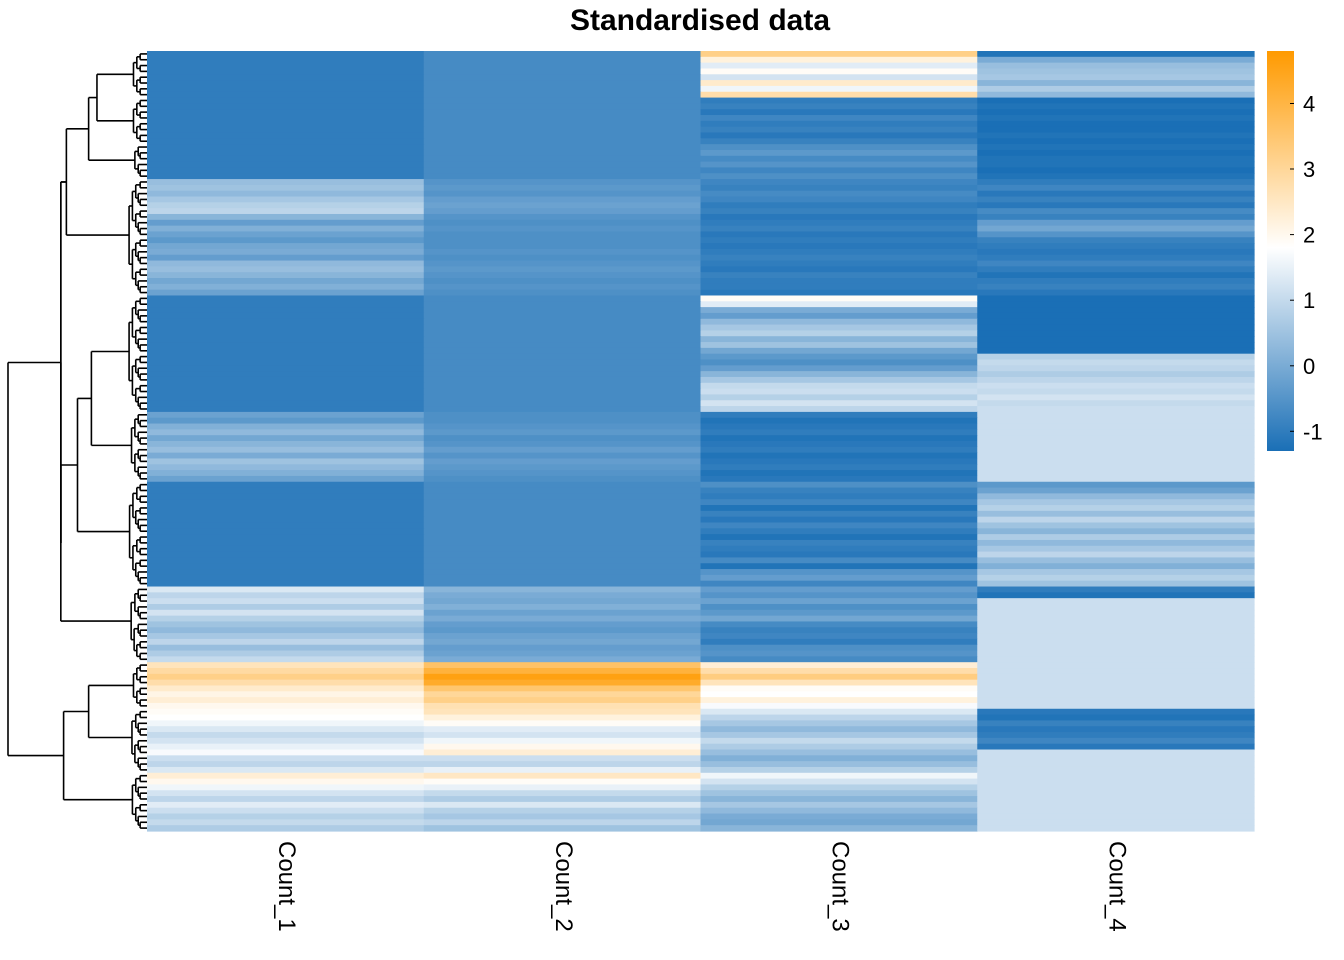 Image resolution: width=1344 pixels, height=960 pixels. What do you see at coordinates (286, 886) in the screenshot?
I see `column-label: Count_1` at bounding box center [286, 886].